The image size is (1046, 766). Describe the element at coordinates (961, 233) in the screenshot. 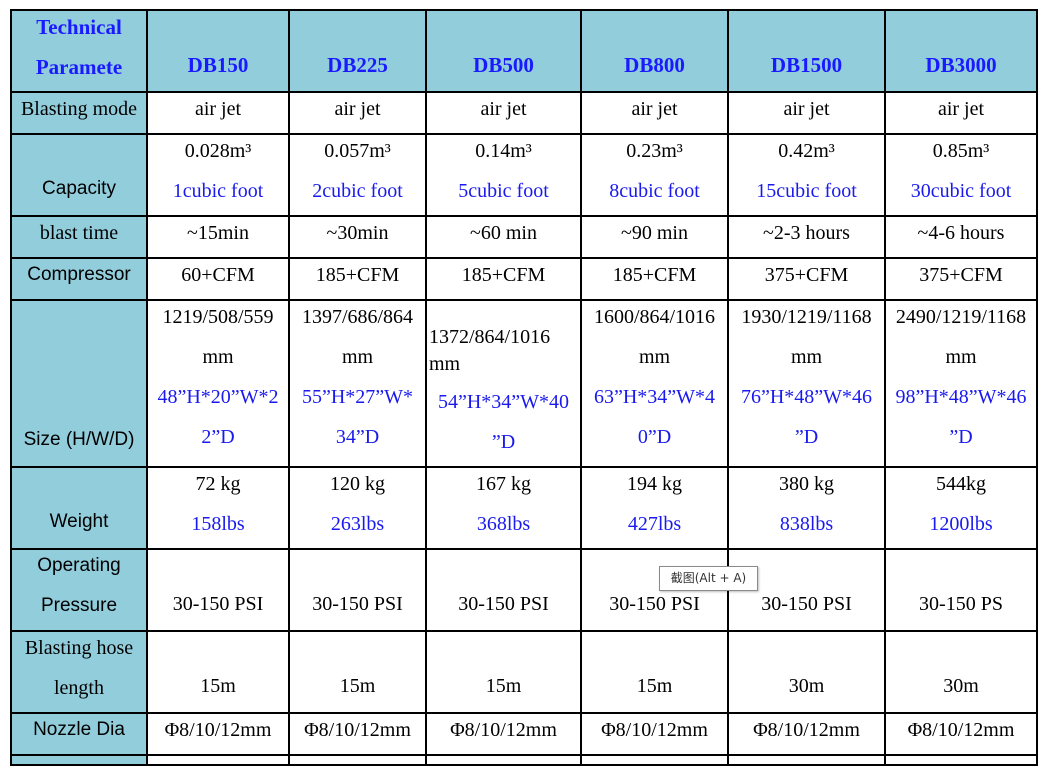

I see `metric-value: ~4-6 hours` at that location.